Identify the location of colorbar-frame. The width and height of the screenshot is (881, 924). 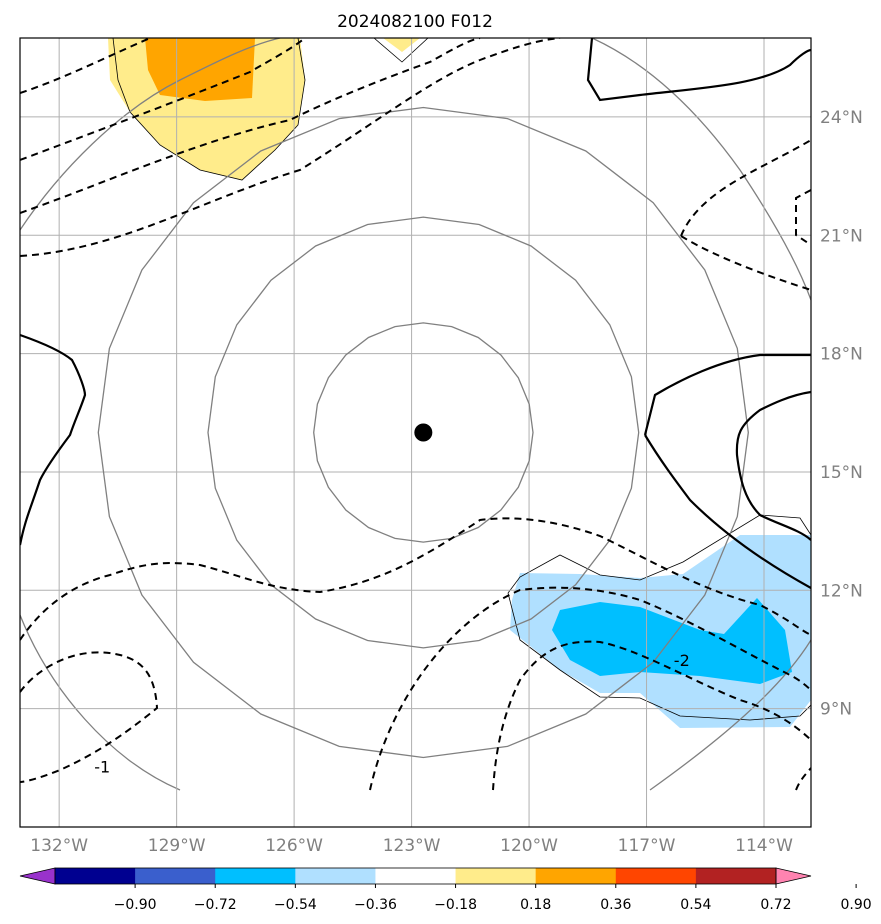
(415, 876).